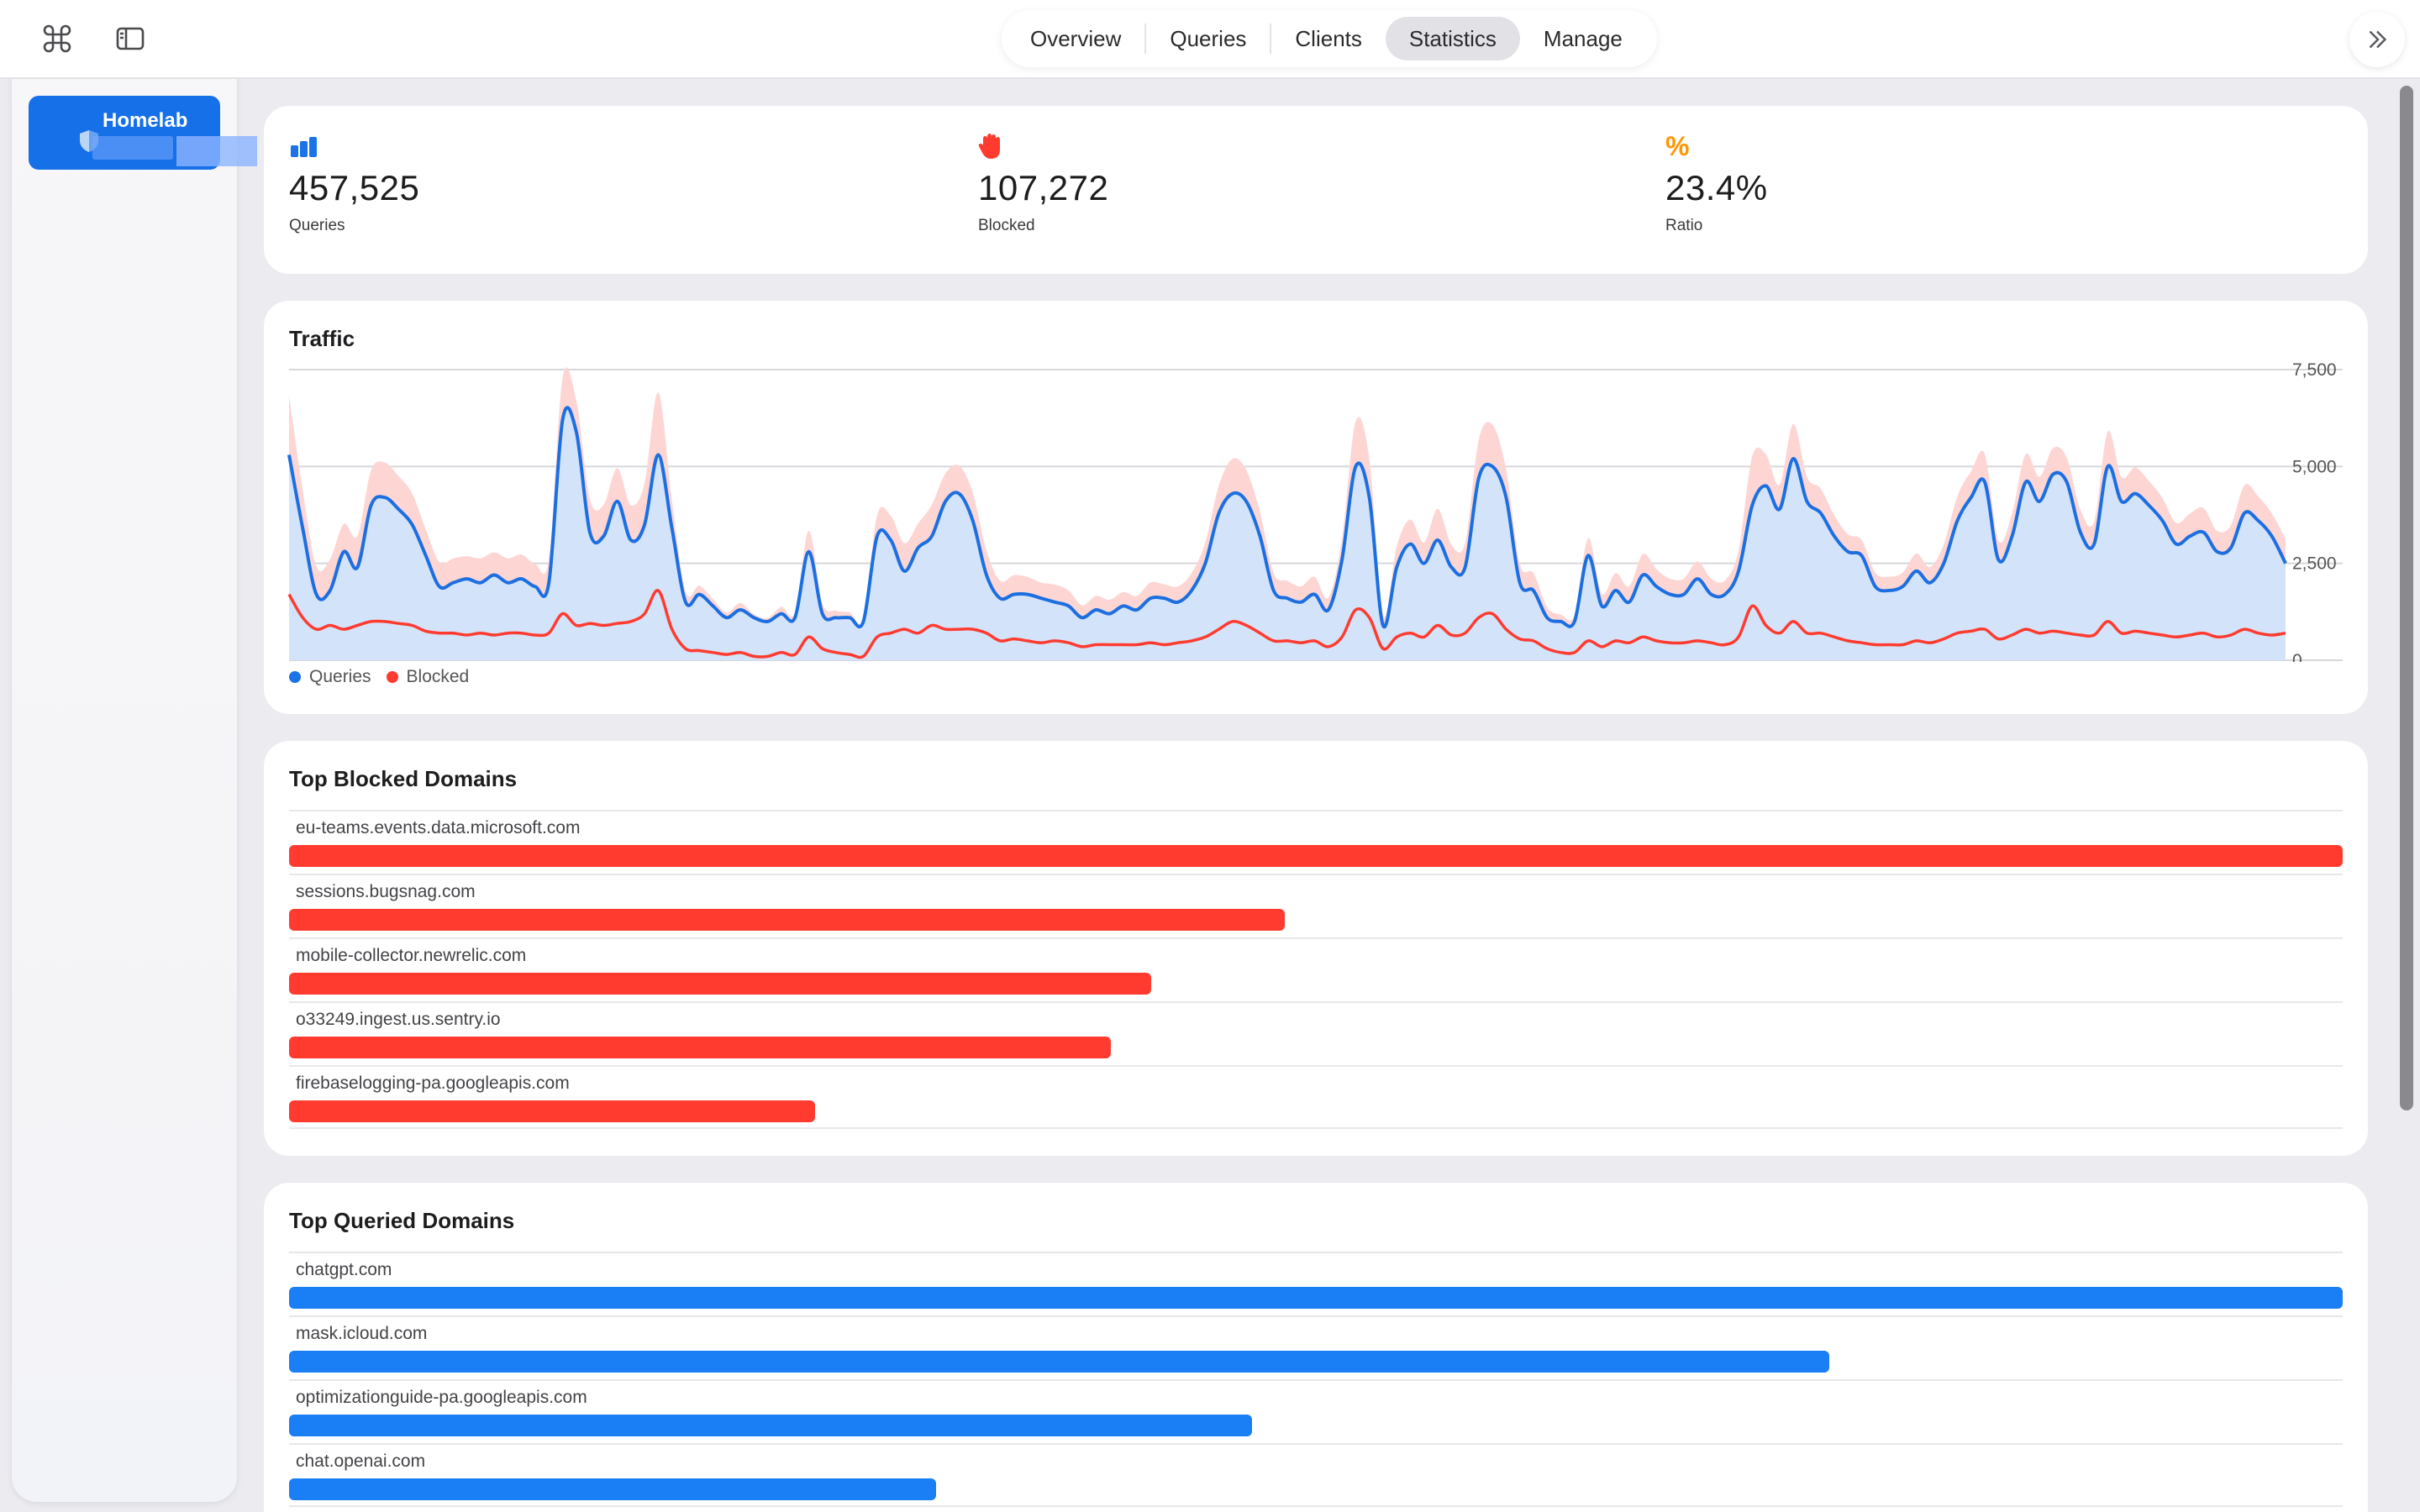  I want to click on y-tick-label: 7,500, so click(2314, 370).